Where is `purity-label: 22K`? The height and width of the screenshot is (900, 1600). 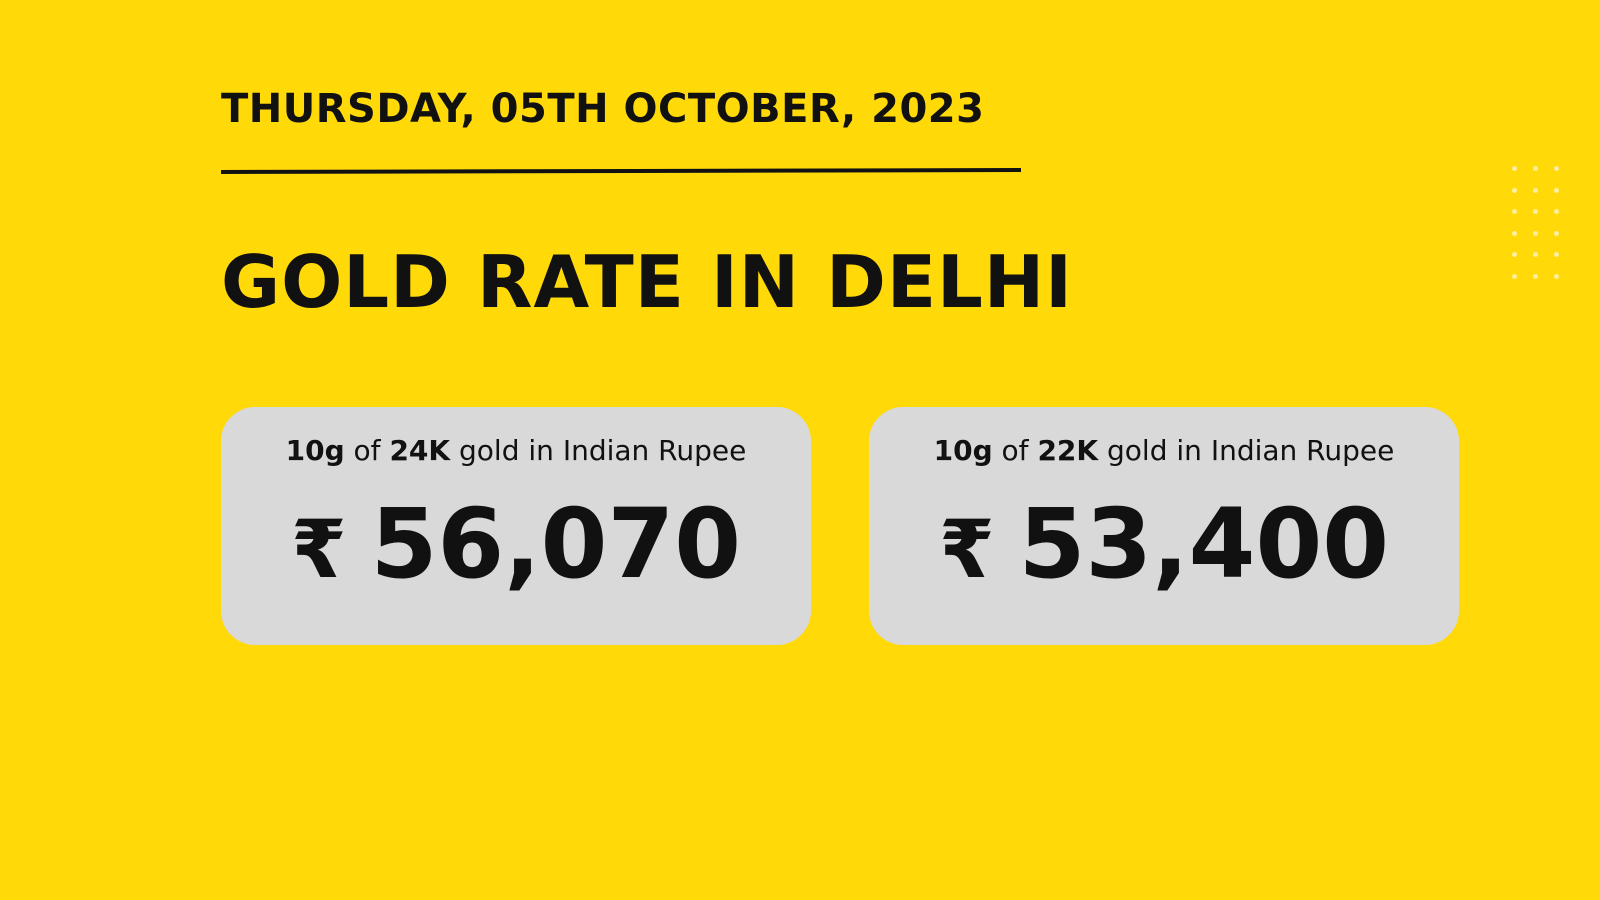
purity-label: 22K is located at coordinates (1068, 450).